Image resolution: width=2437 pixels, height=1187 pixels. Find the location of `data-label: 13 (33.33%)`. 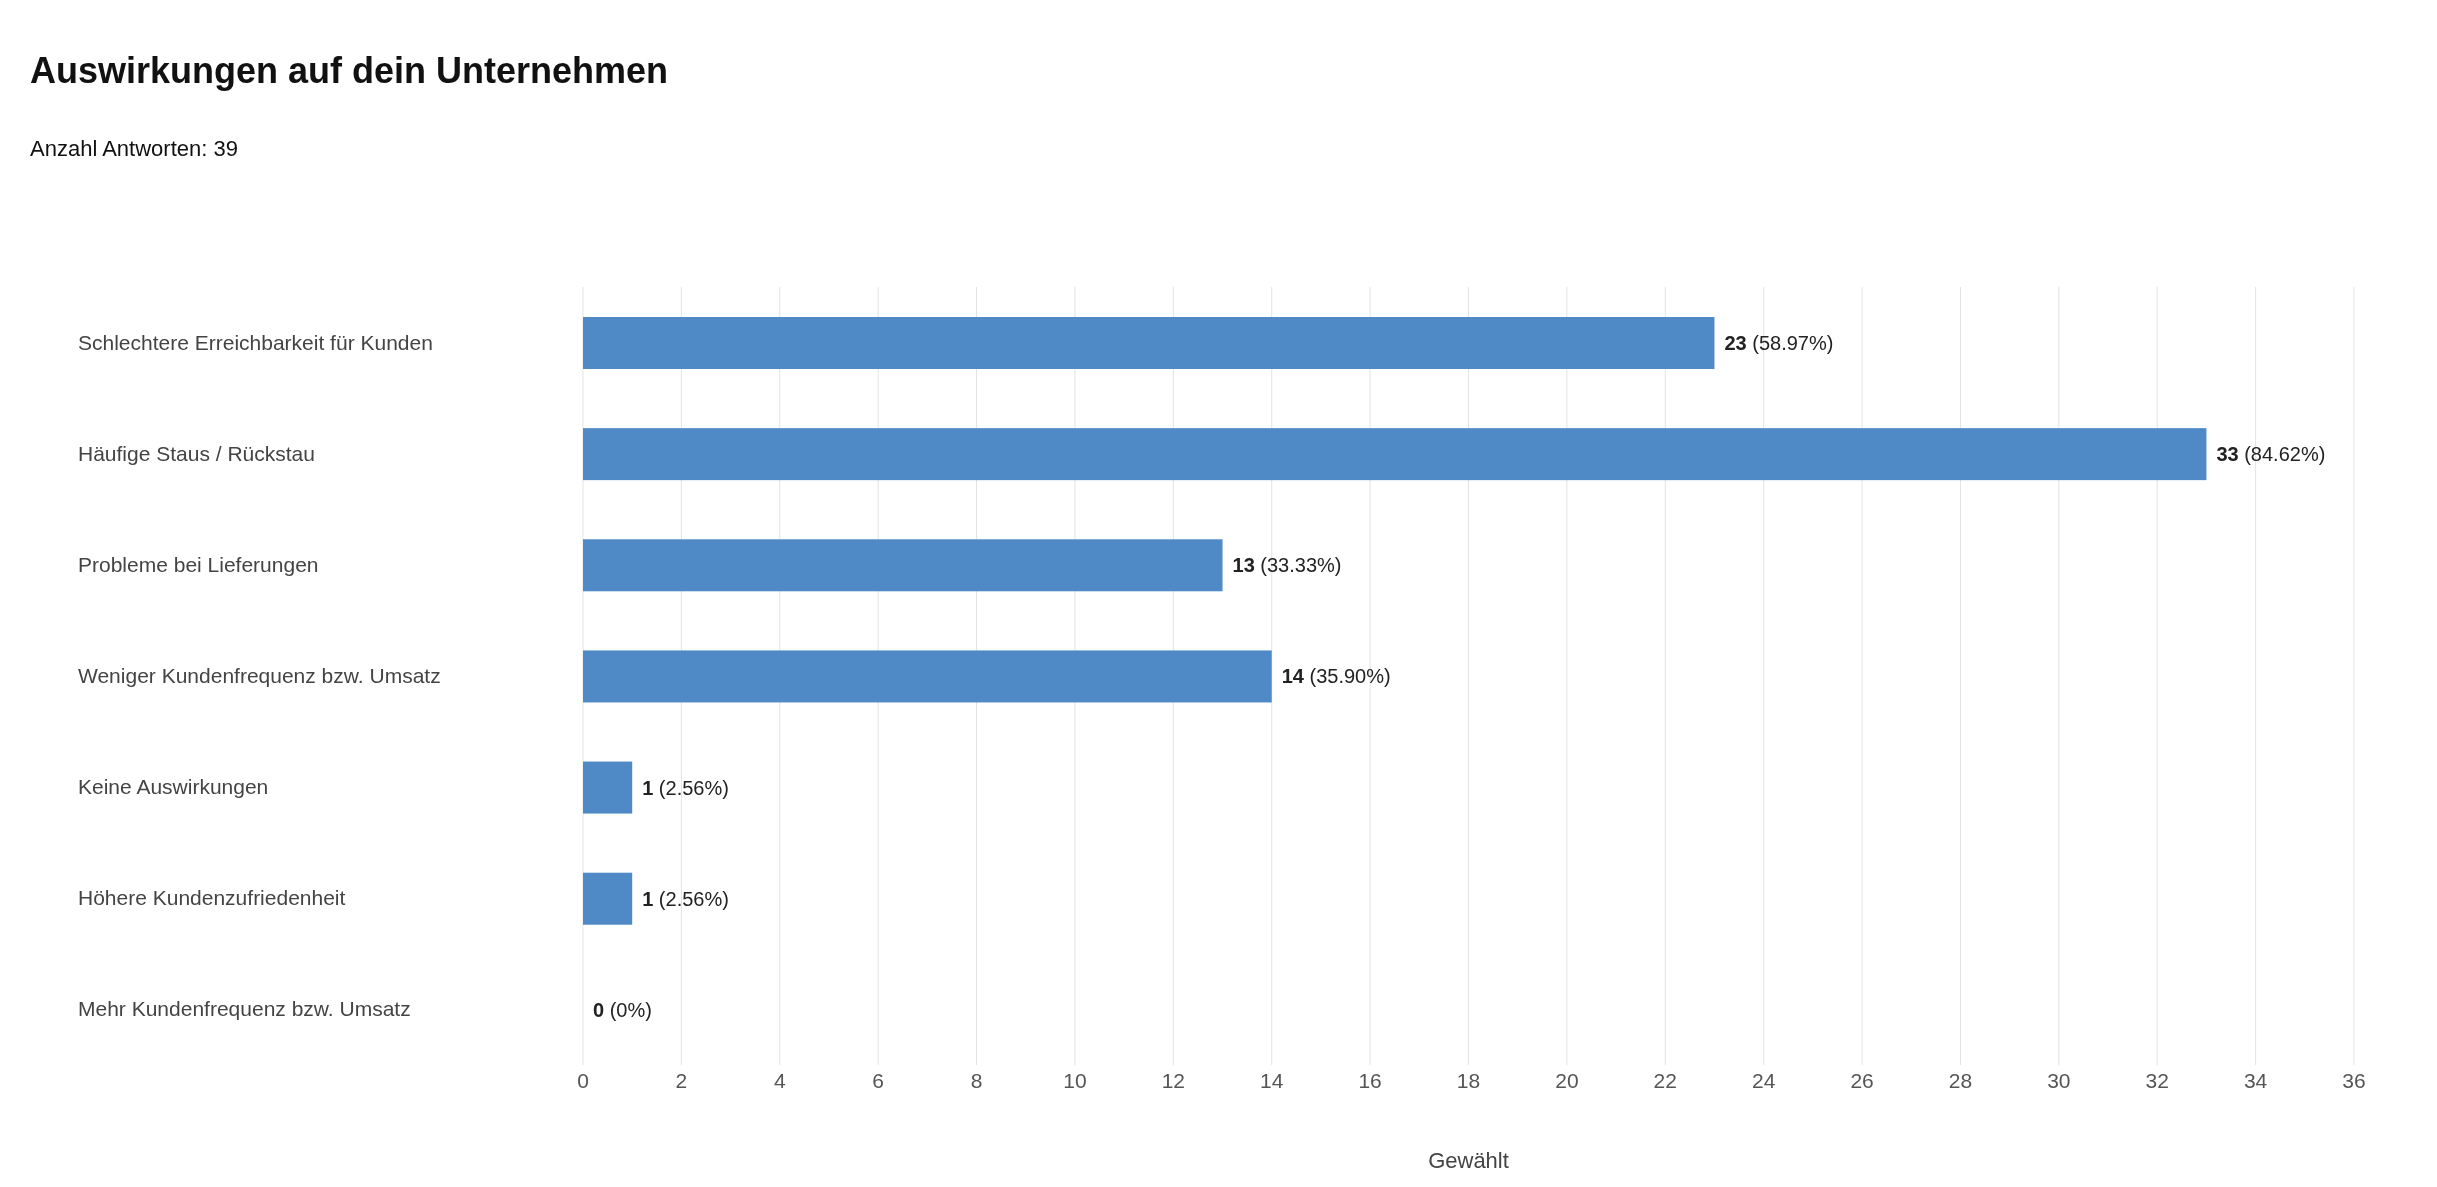

data-label: 13 (33.33%) is located at coordinates (1287, 565).